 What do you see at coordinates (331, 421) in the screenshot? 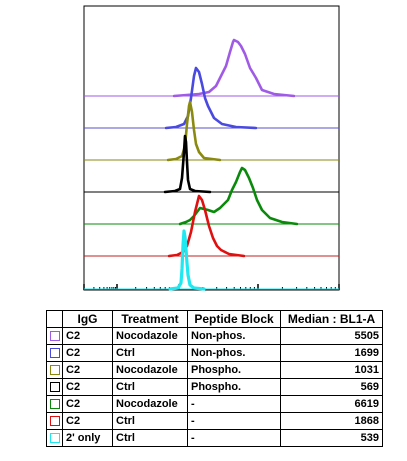
I see `legend-median-cell: 1868` at bounding box center [331, 421].